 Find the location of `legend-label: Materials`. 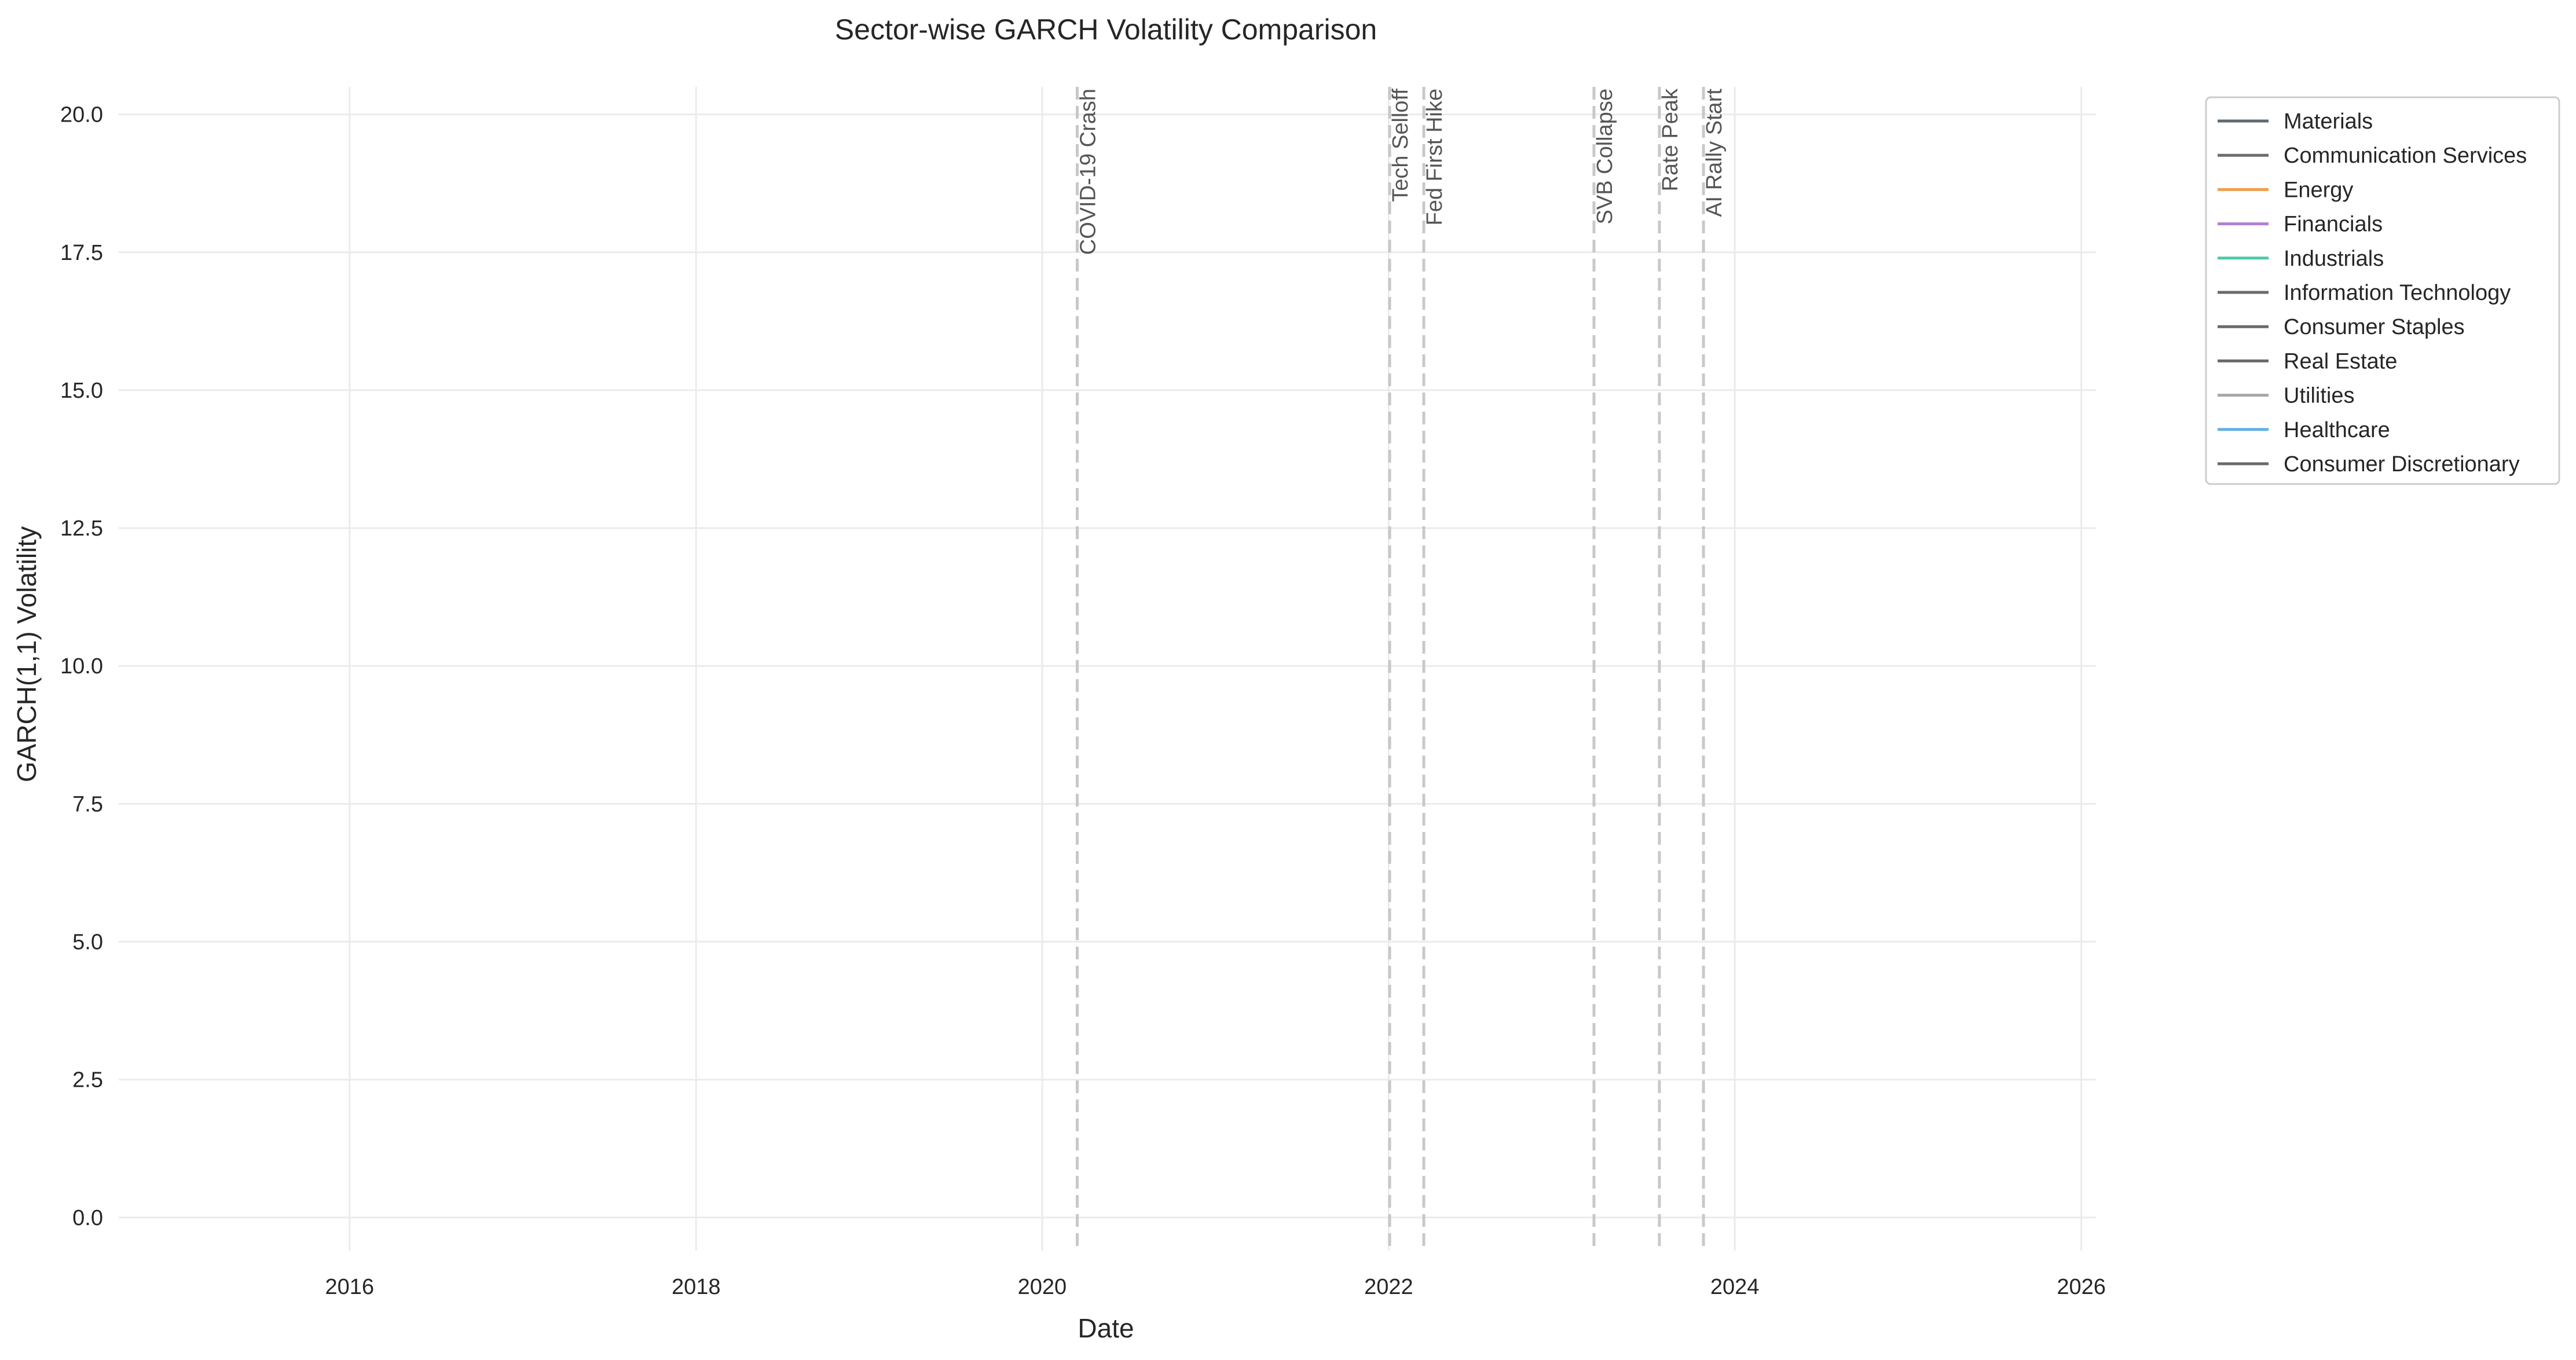

legend-label: Materials is located at coordinates (2328, 121).